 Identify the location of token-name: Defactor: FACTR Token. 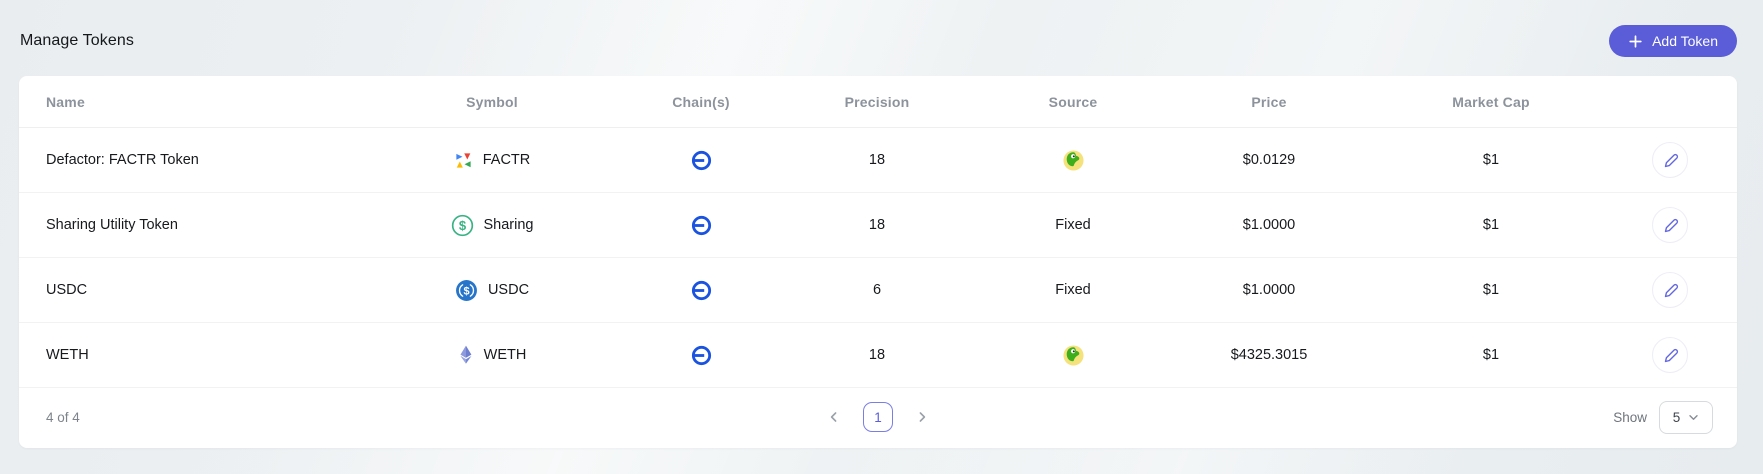
(122, 160).